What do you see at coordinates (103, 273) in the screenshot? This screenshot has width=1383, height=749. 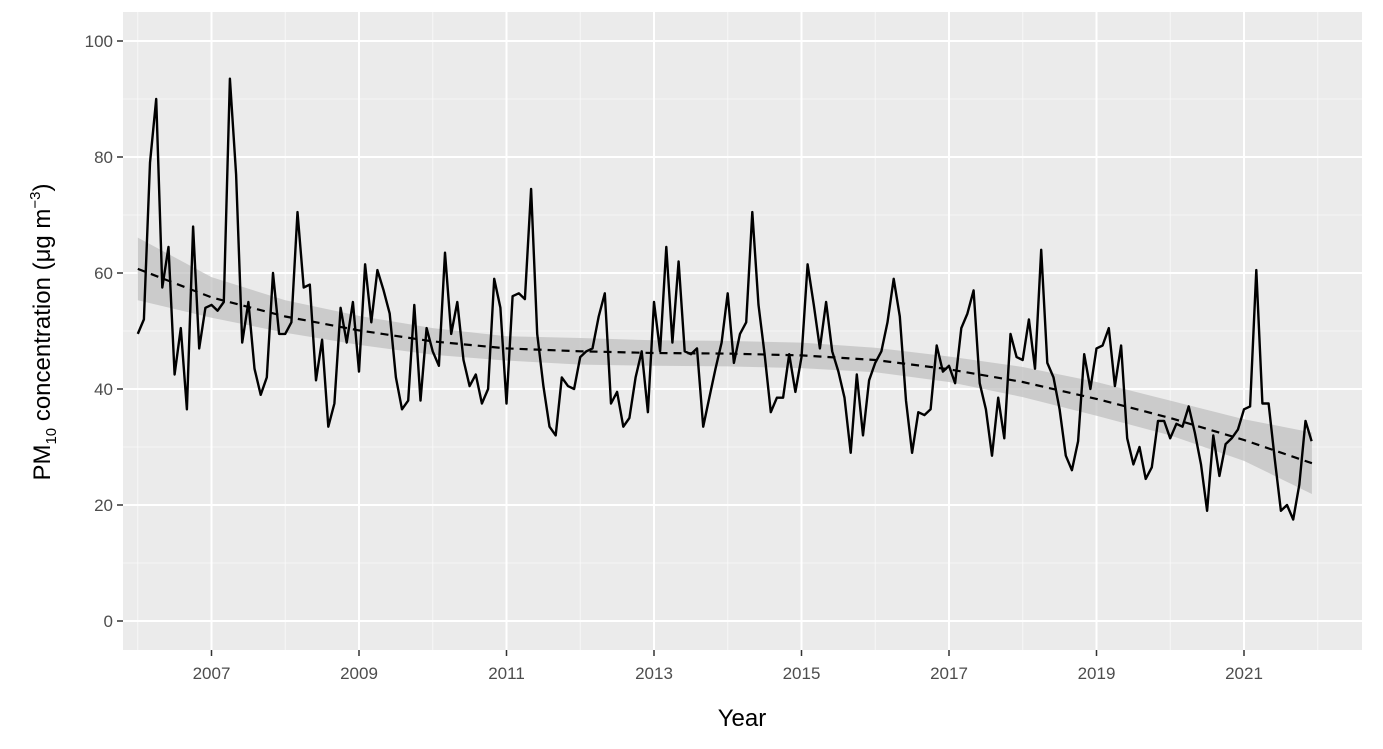 I see `y-tick-label: 60` at bounding box center [103, 273].